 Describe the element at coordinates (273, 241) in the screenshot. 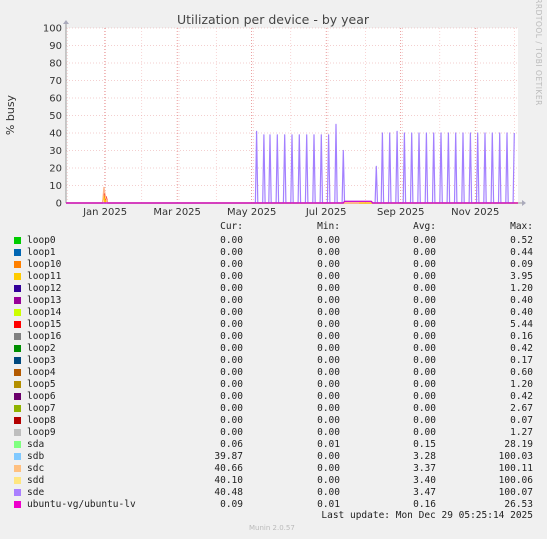

I see `legend-row: loop0 0.00 0.00 0.00 0.52` at that location.